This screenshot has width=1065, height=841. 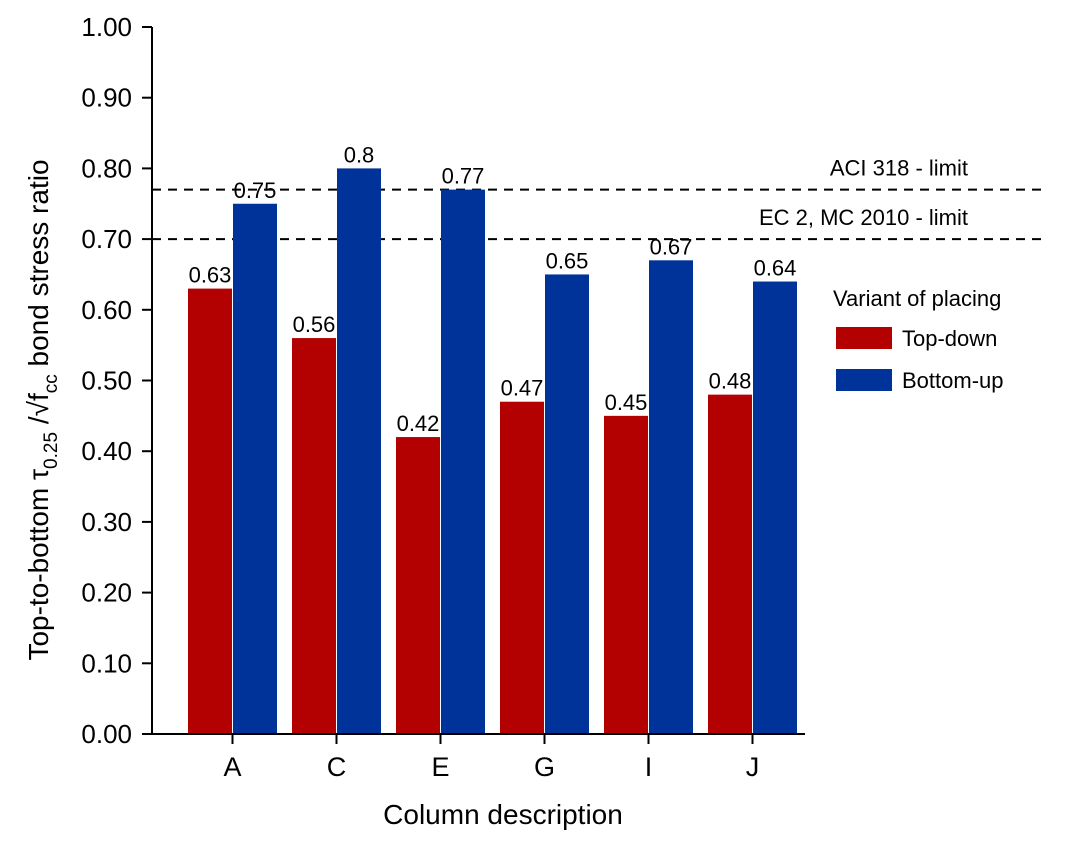 I want to click on x-tick-label-j: J, so click(x=753, y=767).